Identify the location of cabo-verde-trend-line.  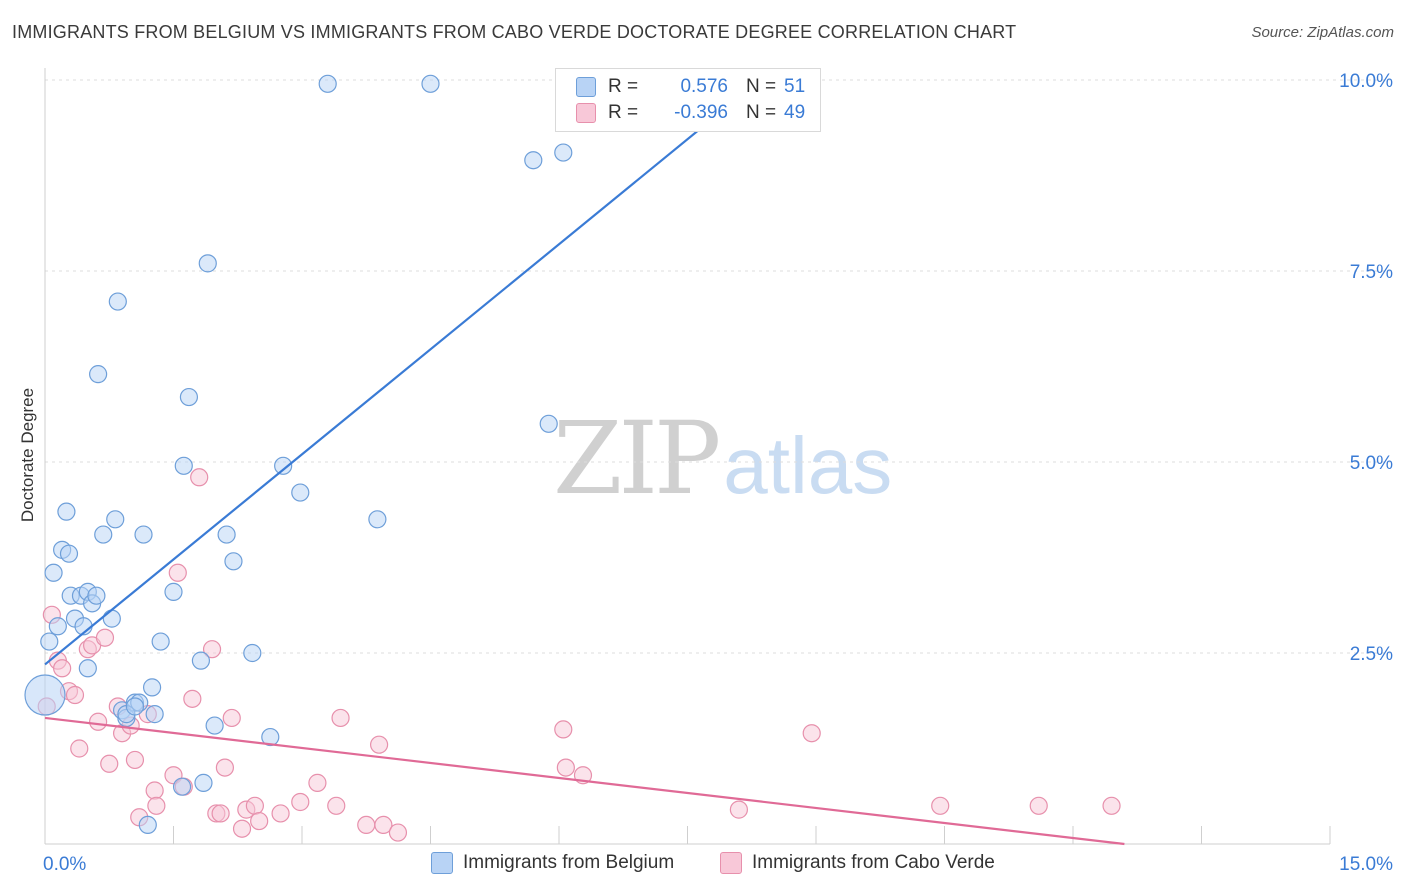
(584, 781).